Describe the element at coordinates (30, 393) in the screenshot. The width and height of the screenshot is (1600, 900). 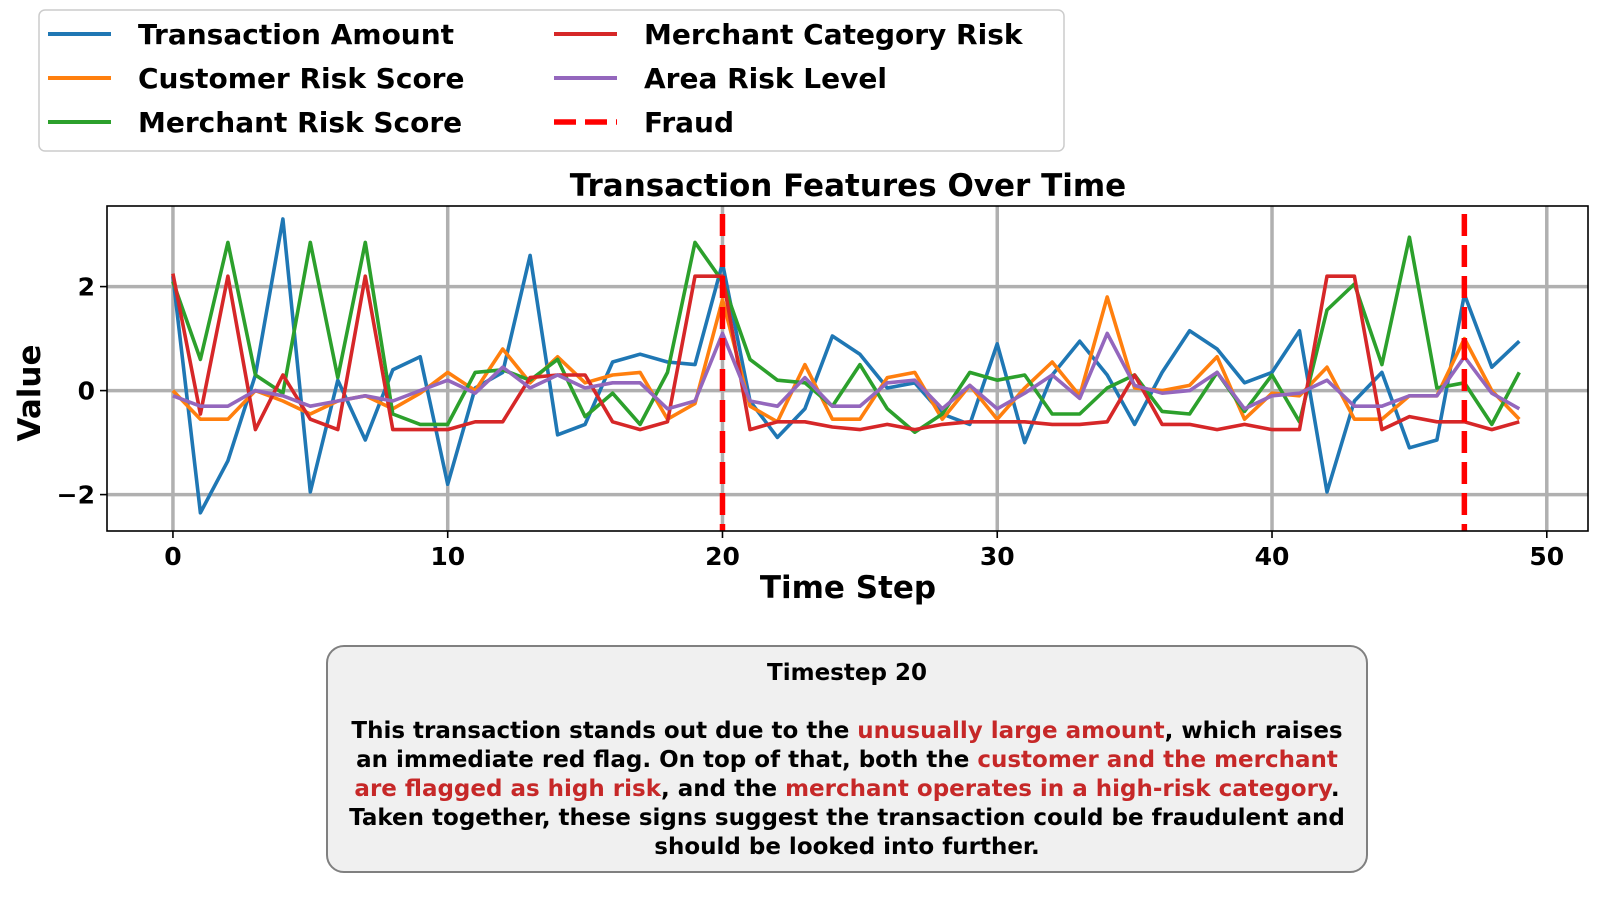
I see `y-axis-label: Value` at that location.